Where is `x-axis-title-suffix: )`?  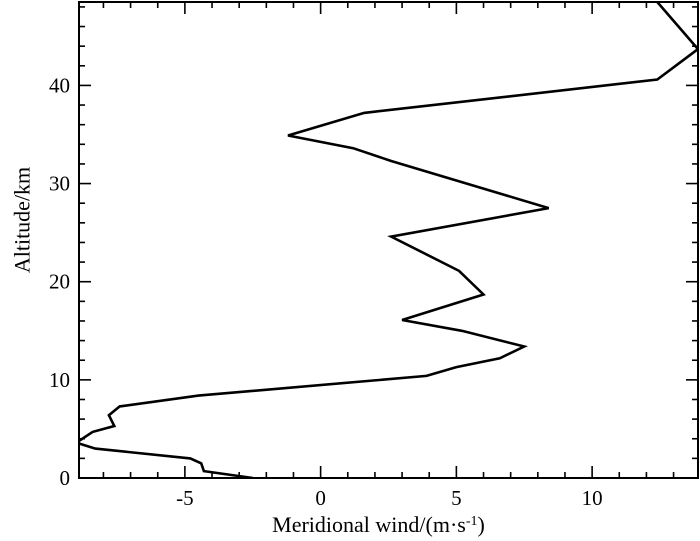
x-axis-title-suffix: ) is located at coordinates (481, 524).